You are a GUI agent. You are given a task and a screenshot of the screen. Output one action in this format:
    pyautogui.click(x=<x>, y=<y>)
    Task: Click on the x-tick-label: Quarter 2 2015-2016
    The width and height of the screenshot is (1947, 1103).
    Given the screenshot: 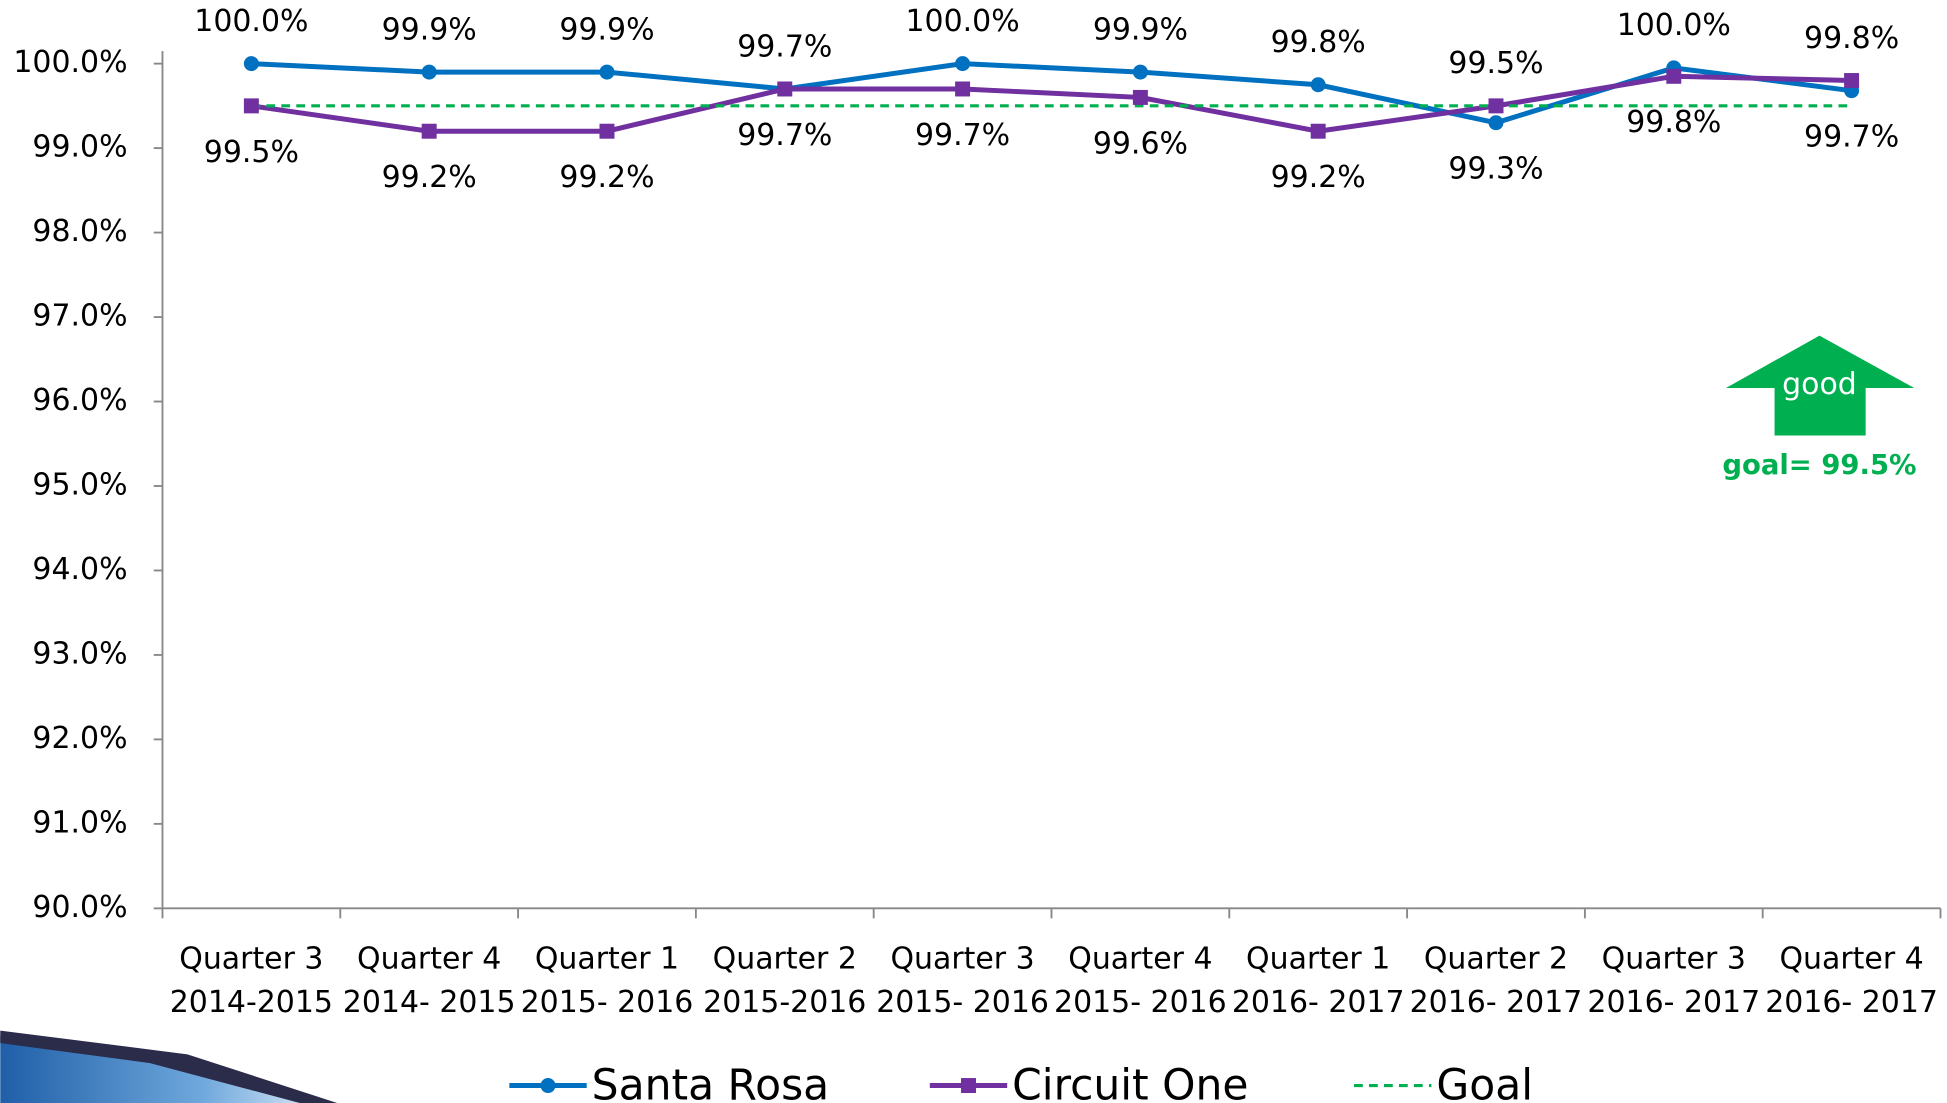 What is the action you would take?
    pyautogui.click(x=784, y=980)
    